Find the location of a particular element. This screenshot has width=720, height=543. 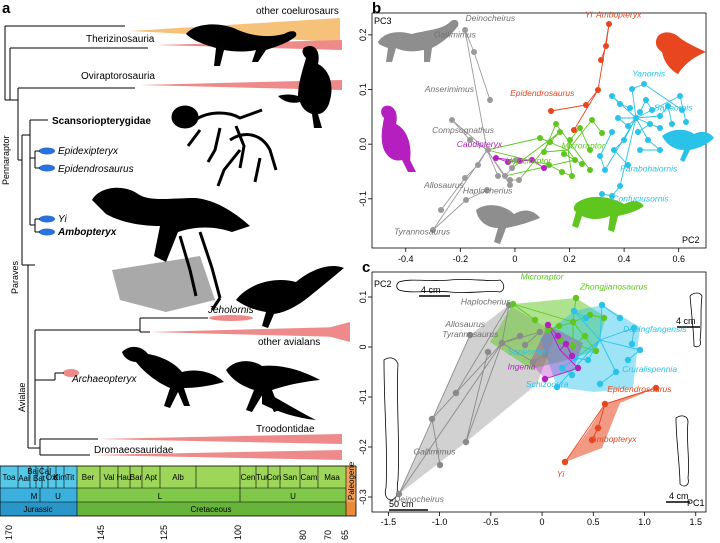

scale-bar-label-1: 4 cm is located at coordinates (431, 290).